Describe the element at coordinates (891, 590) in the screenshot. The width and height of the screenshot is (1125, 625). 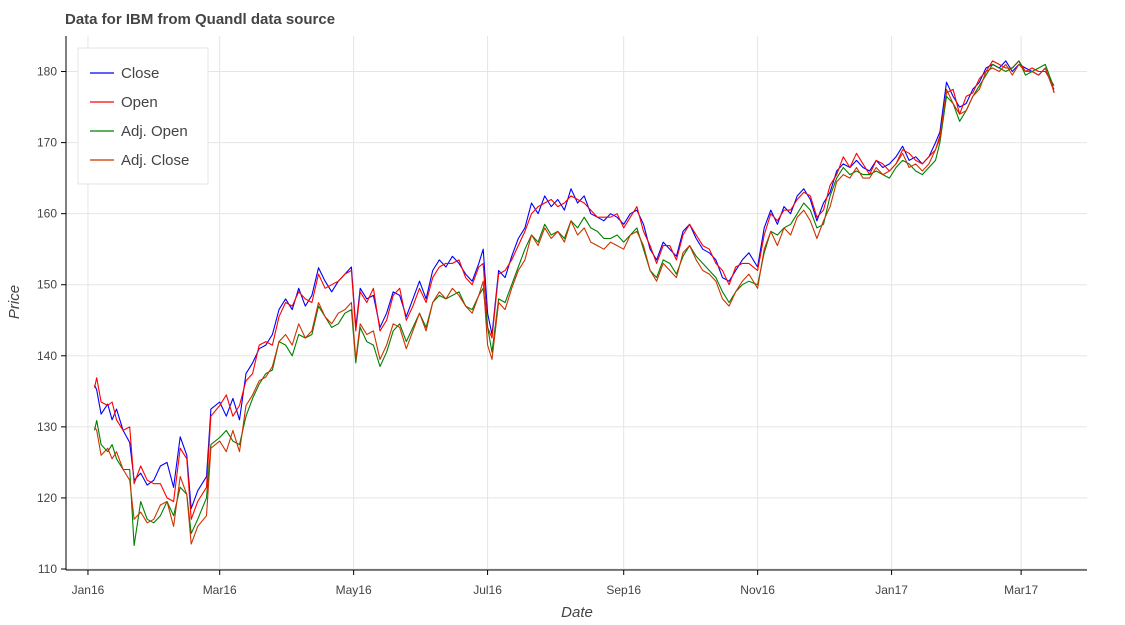
I see `x-tick-label: Jan17` at that location.